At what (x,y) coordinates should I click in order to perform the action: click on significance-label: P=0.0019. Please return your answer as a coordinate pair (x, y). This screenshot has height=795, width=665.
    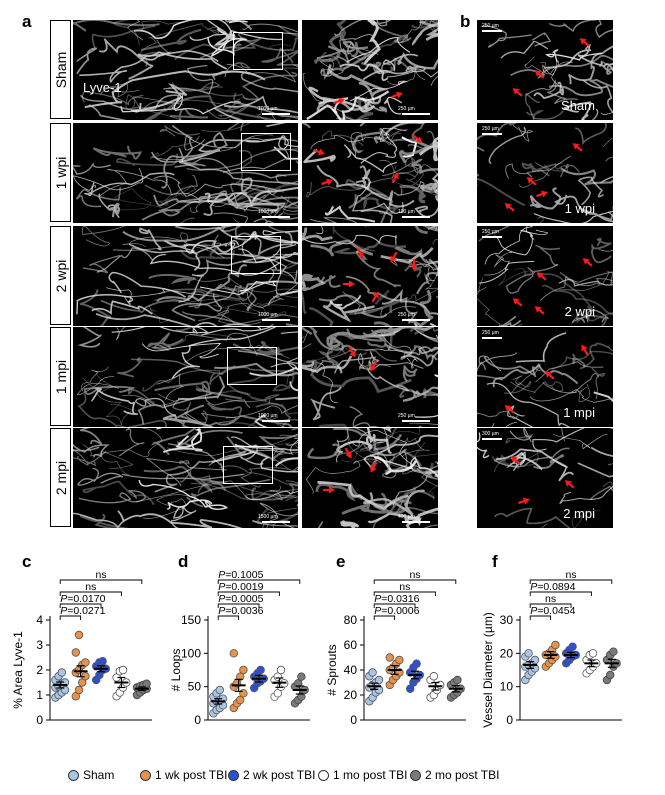
    Looking at the image, I should click on (240, 587).